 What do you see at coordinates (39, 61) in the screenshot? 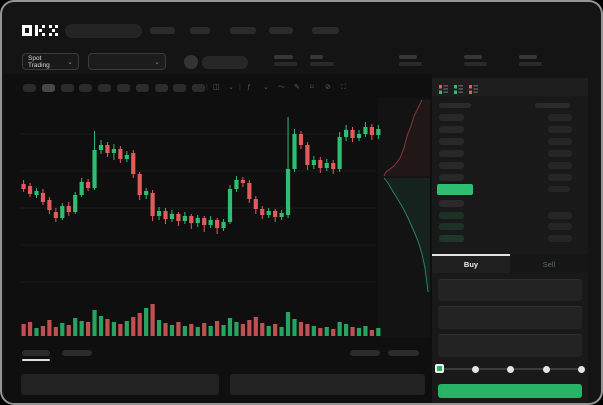
I see `market-type-label: Spot Trading` at bounding box center [39, 61].